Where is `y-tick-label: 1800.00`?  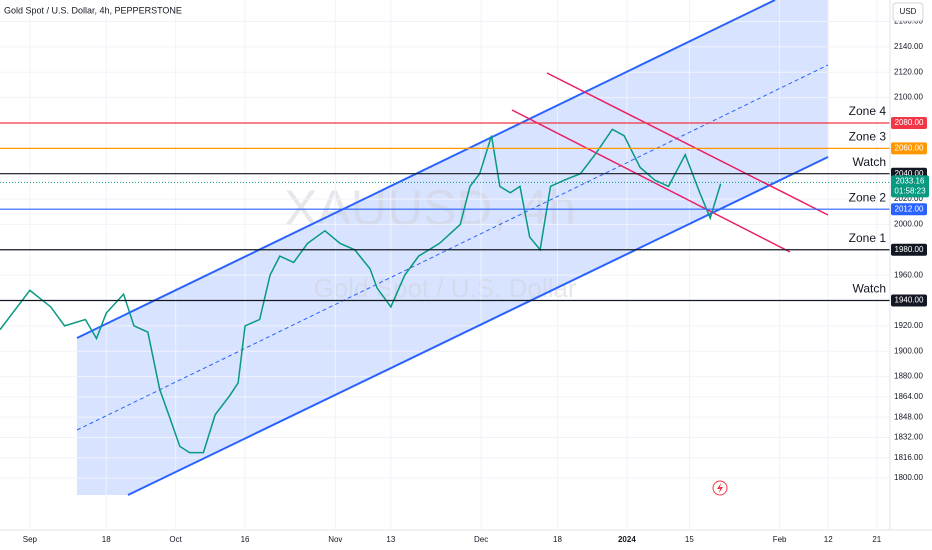 y-tick-label: 1800.00 is located at coordinates (908, 477).